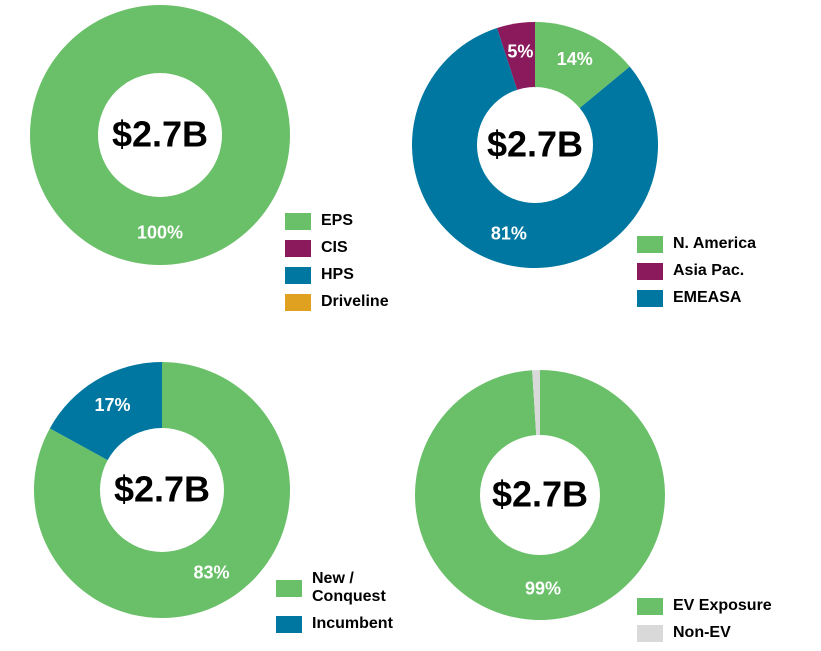  Describe the element at coordinates (509, 234) in the screenshot. I see `data-label: 81%` at that location.